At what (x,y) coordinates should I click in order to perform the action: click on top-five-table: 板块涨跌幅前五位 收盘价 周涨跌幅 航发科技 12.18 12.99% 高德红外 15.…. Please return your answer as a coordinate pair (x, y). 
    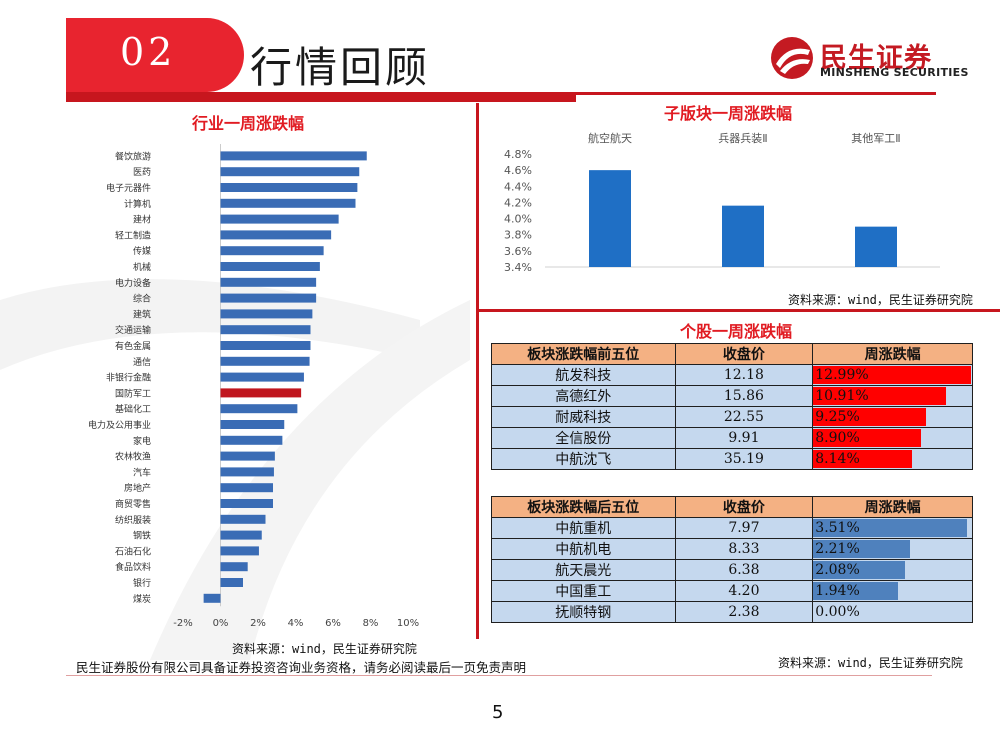
    Looking at the image, I should click on (732, 406).